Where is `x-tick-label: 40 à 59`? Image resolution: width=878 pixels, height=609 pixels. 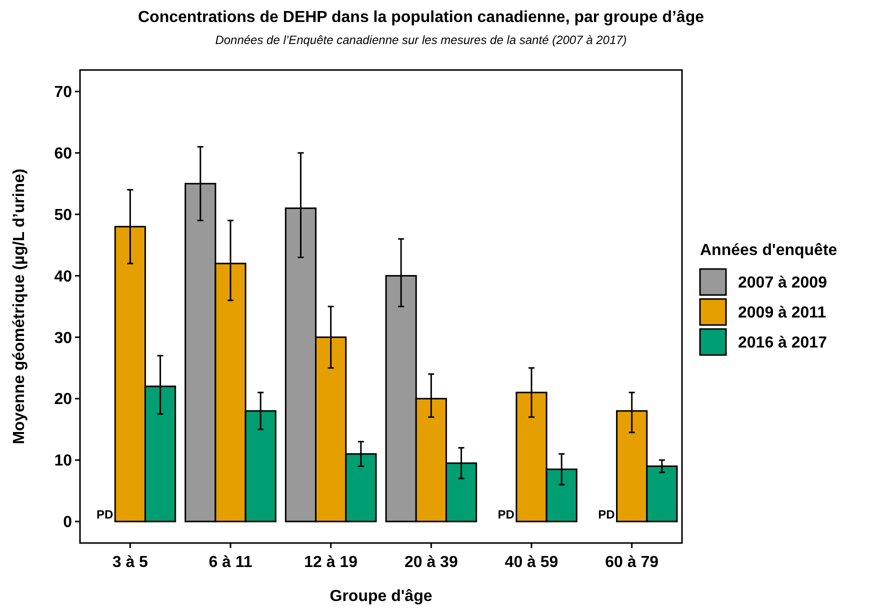 x-tick-label: 40 à 59 is located at coordinates (531, 562).